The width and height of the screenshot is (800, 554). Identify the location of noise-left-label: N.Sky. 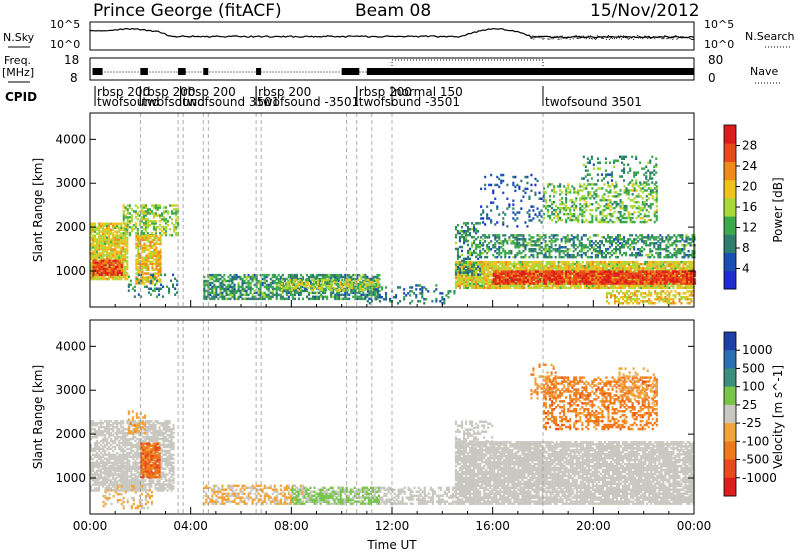
(19, 37).